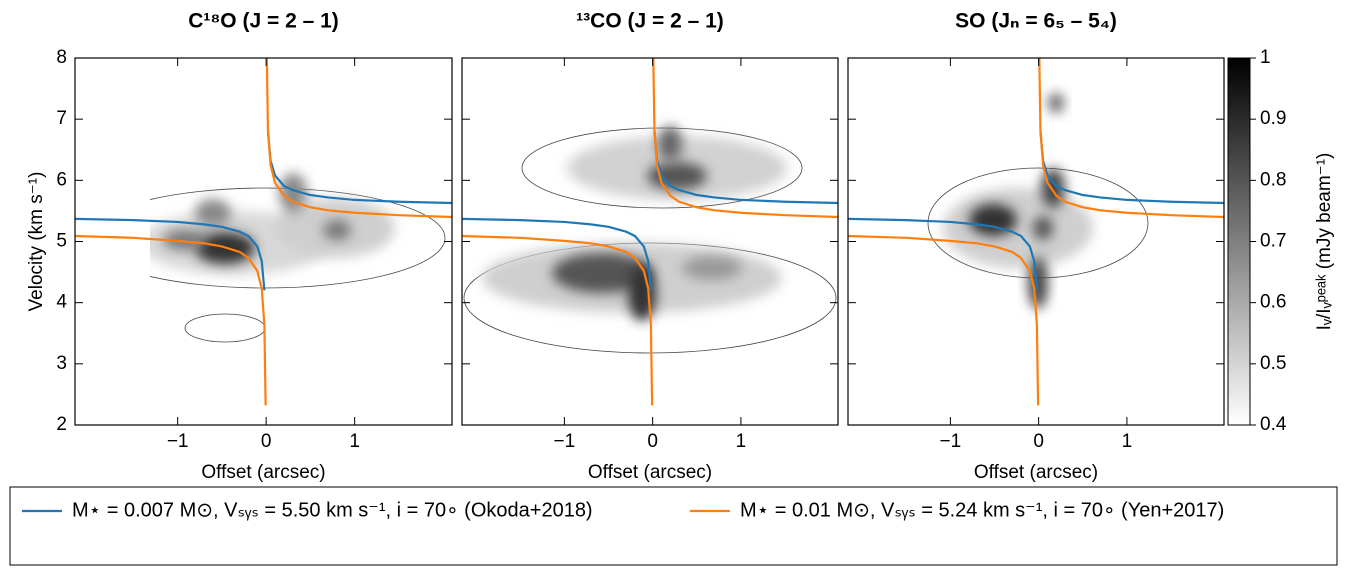  I want to click on title: ¹³CO (J = 2 – 1), so click(650, 21).